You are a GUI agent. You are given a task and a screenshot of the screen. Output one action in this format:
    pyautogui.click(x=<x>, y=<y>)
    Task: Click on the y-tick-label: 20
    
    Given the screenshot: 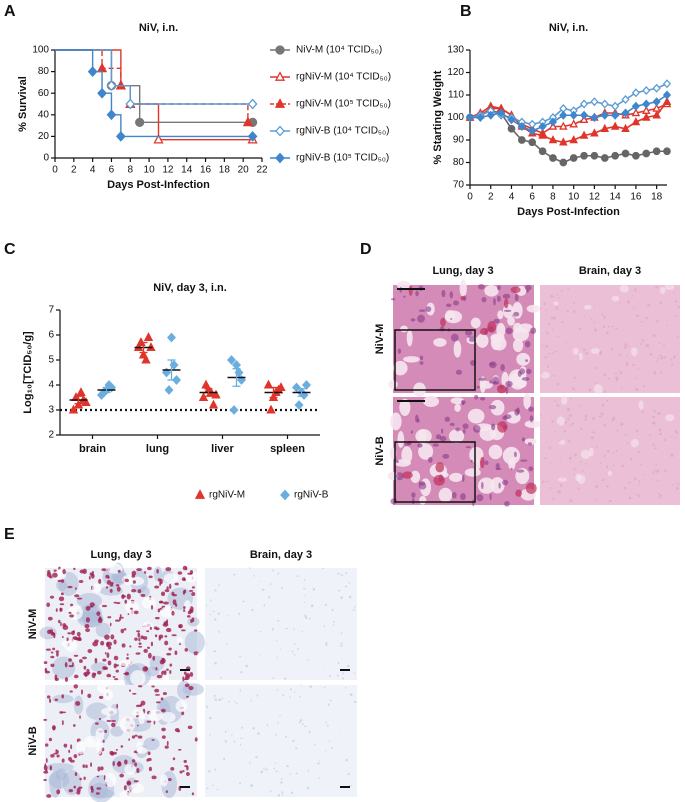 What is the action you would take?
    pyautogui.click(x=44, y=136)
    